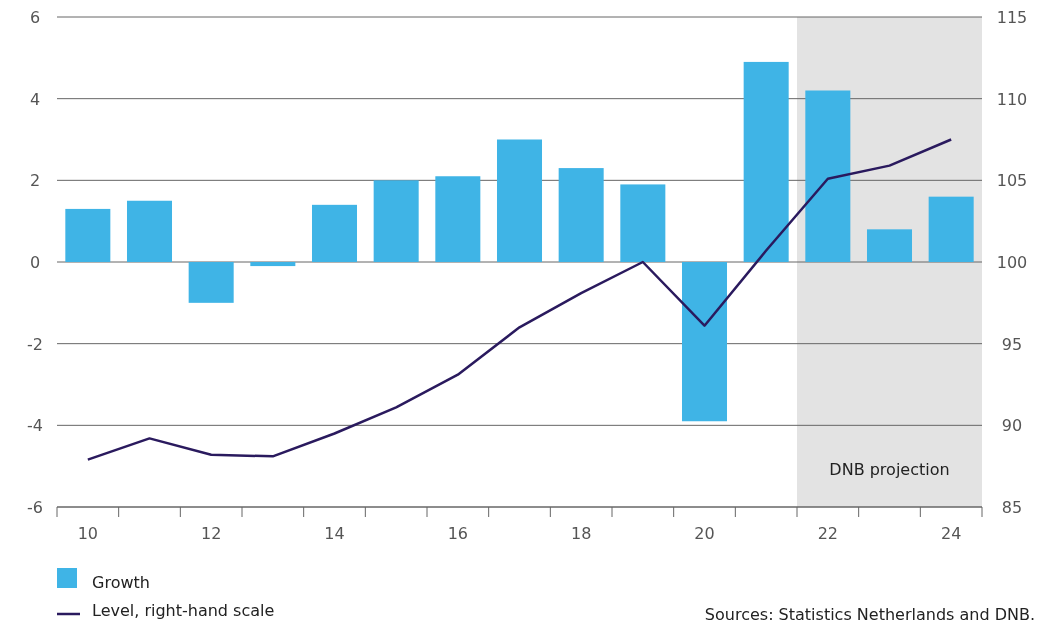 This screenshot has width=1048, height=630. I want to click on y-tick-label: 4, so click(35, 99).